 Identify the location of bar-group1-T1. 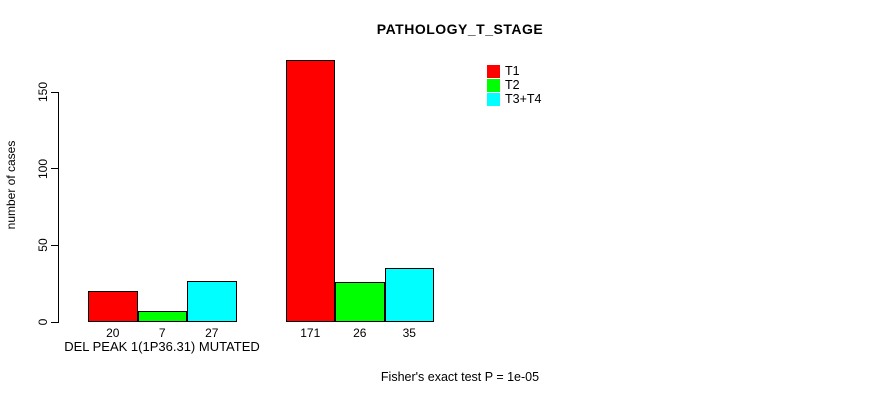
(113, 306).